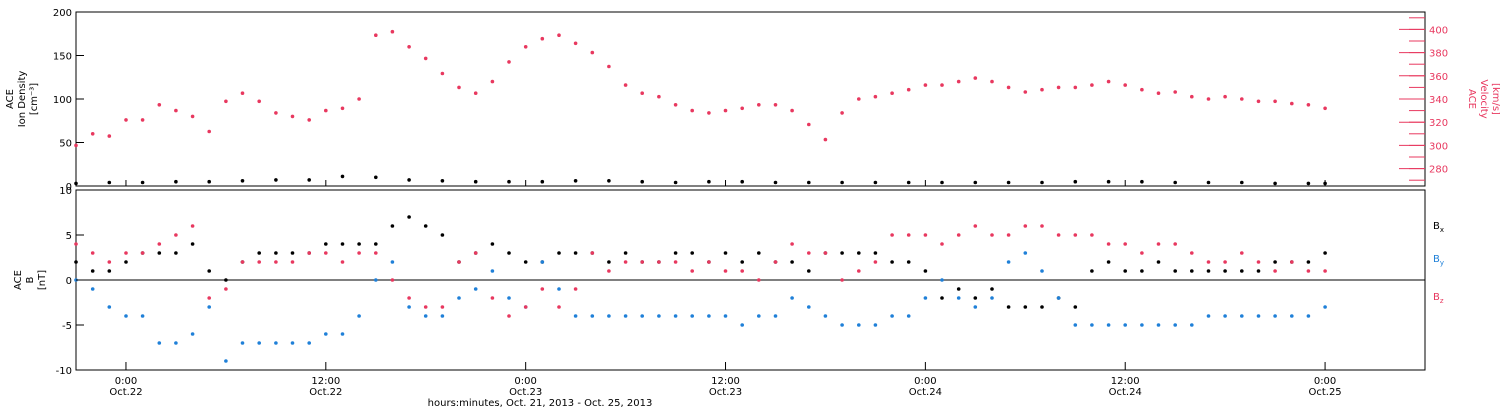  Describe the element at coordinates (1438, 170) in the screenshot. I see `top-y2-tick-label: 280` at that location.